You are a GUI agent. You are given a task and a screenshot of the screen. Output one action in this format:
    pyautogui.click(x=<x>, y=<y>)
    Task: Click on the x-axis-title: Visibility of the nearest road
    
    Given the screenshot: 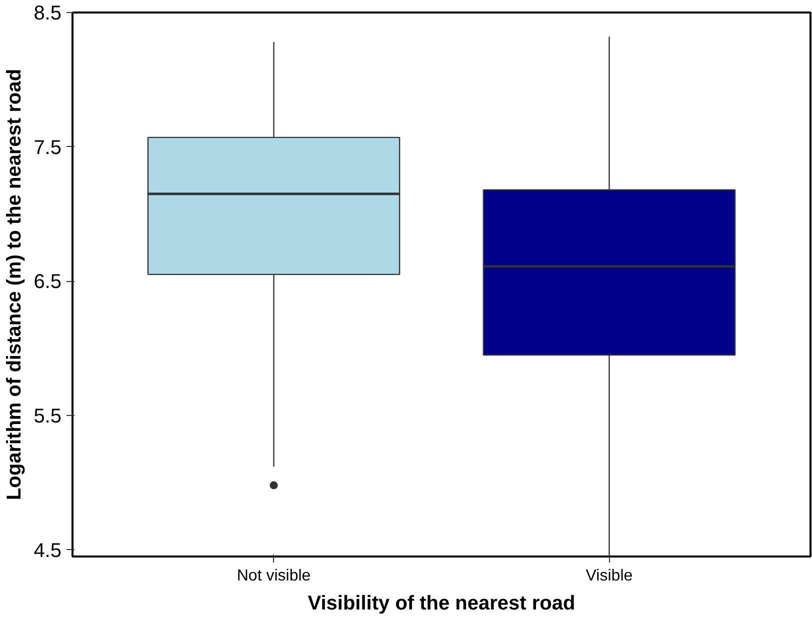 What is the action you would take?
    pyautogui.click(x=442, y=603)
    